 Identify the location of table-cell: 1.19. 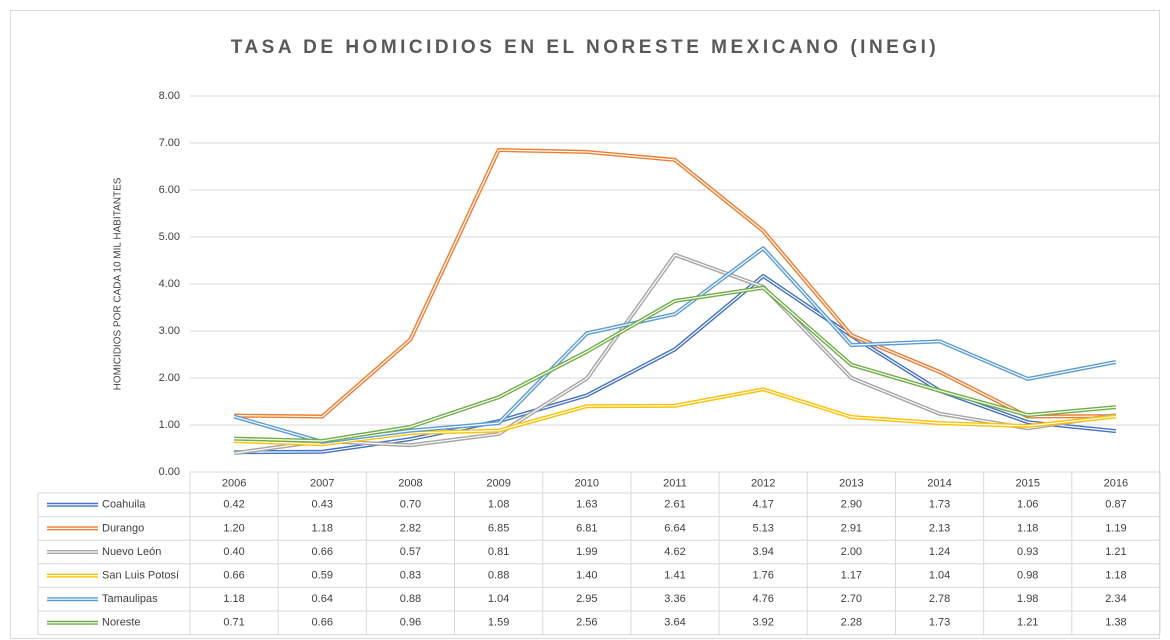
(1115, 528).